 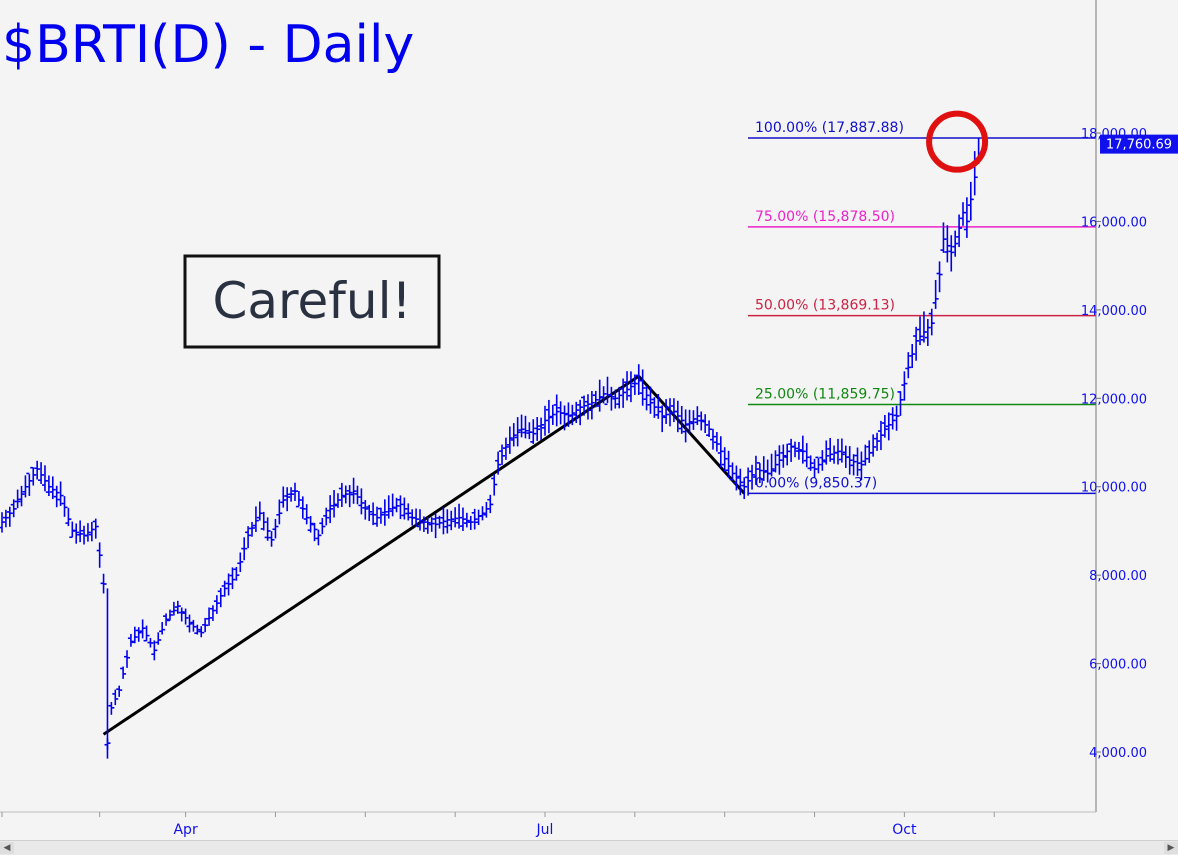 I want to click on horizontal-scrollbar: ◀ ▶, so click(x=589, y=847).